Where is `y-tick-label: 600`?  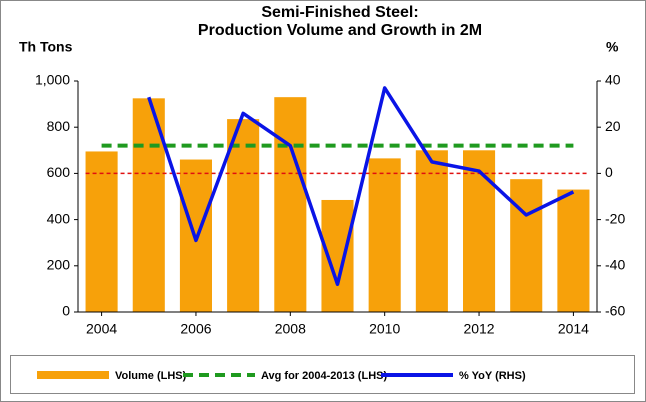
y-tick-label: 600 is located at coordinates (59, 172).